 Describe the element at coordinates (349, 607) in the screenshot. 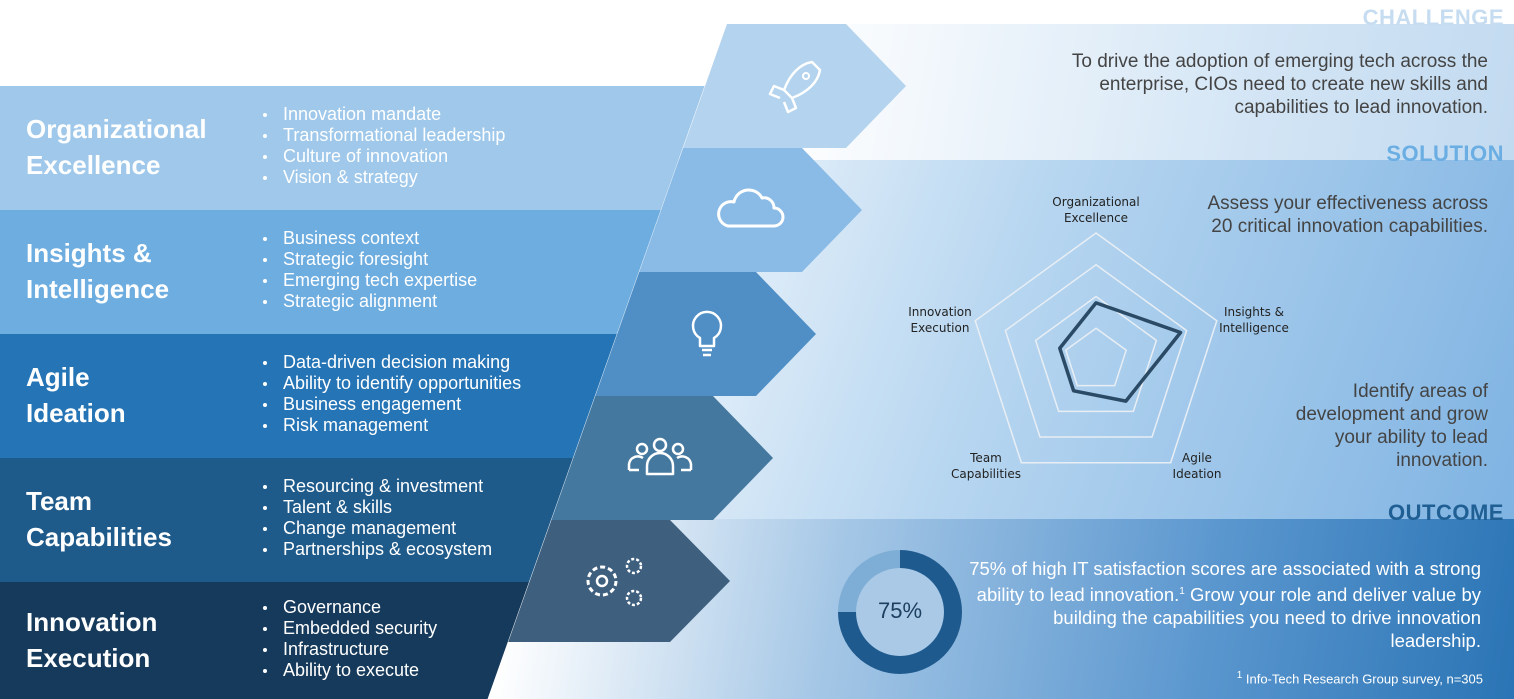

I see `capability-item: Governance` at that location.